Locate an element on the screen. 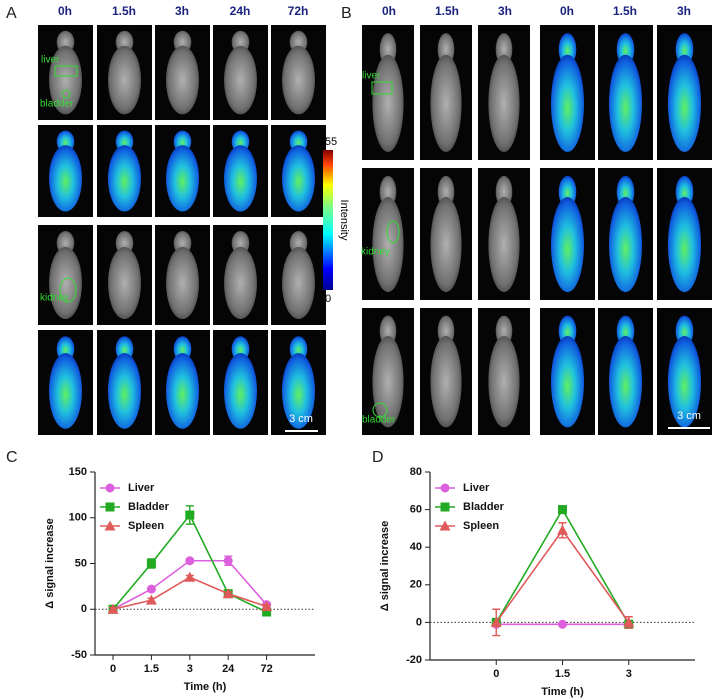 This screenshot has width=719, height=699. panel-label: D is located at coordinates (378, 457).